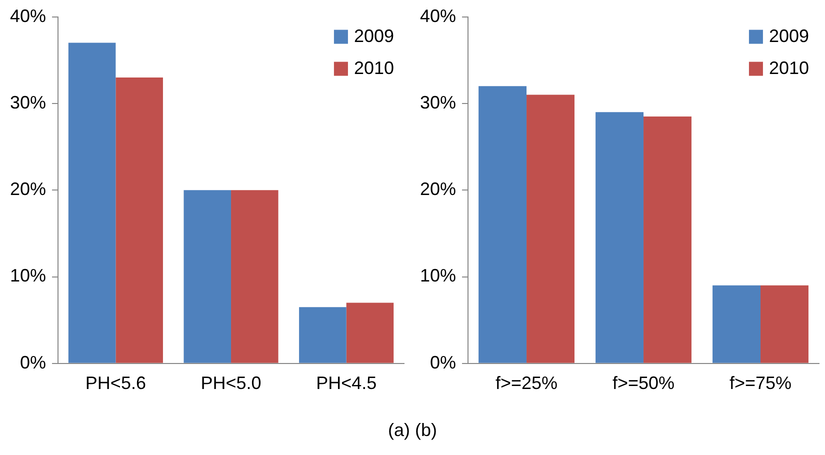 This screenshot has width=825, height=455. Describe the element at coordinates (643, 383) in the screenshot. I see `x-tick-label: f>=50%` at that location.